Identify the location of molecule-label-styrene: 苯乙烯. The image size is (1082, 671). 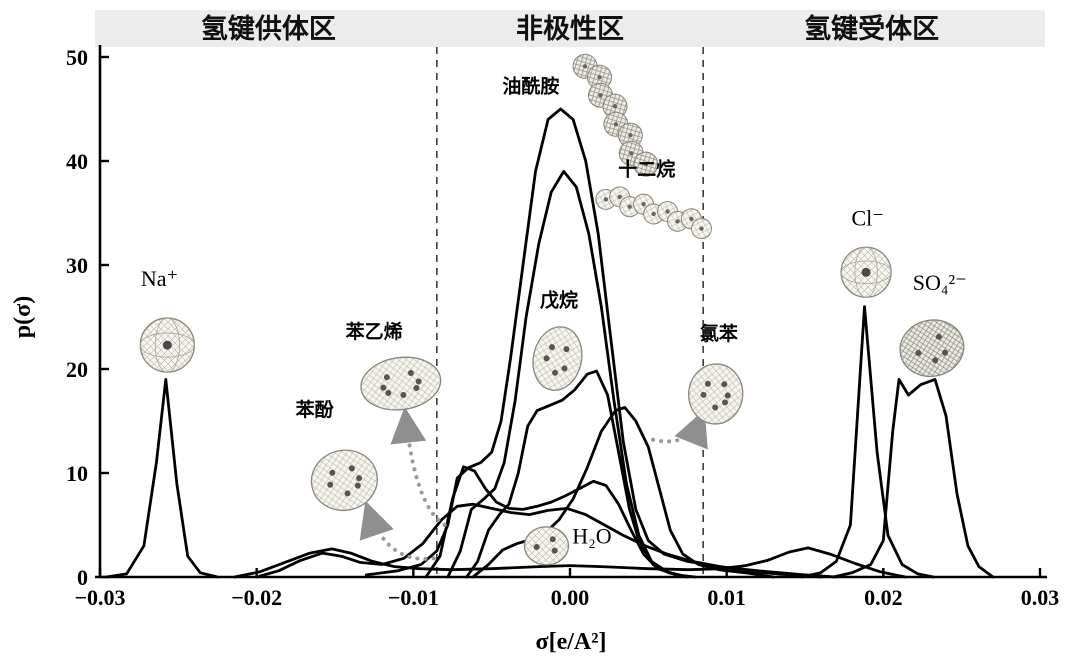
(374, 331).